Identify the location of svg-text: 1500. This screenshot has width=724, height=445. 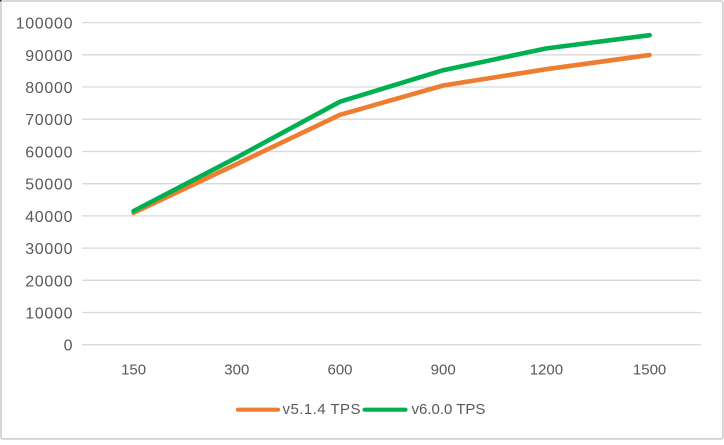
(649, 369).